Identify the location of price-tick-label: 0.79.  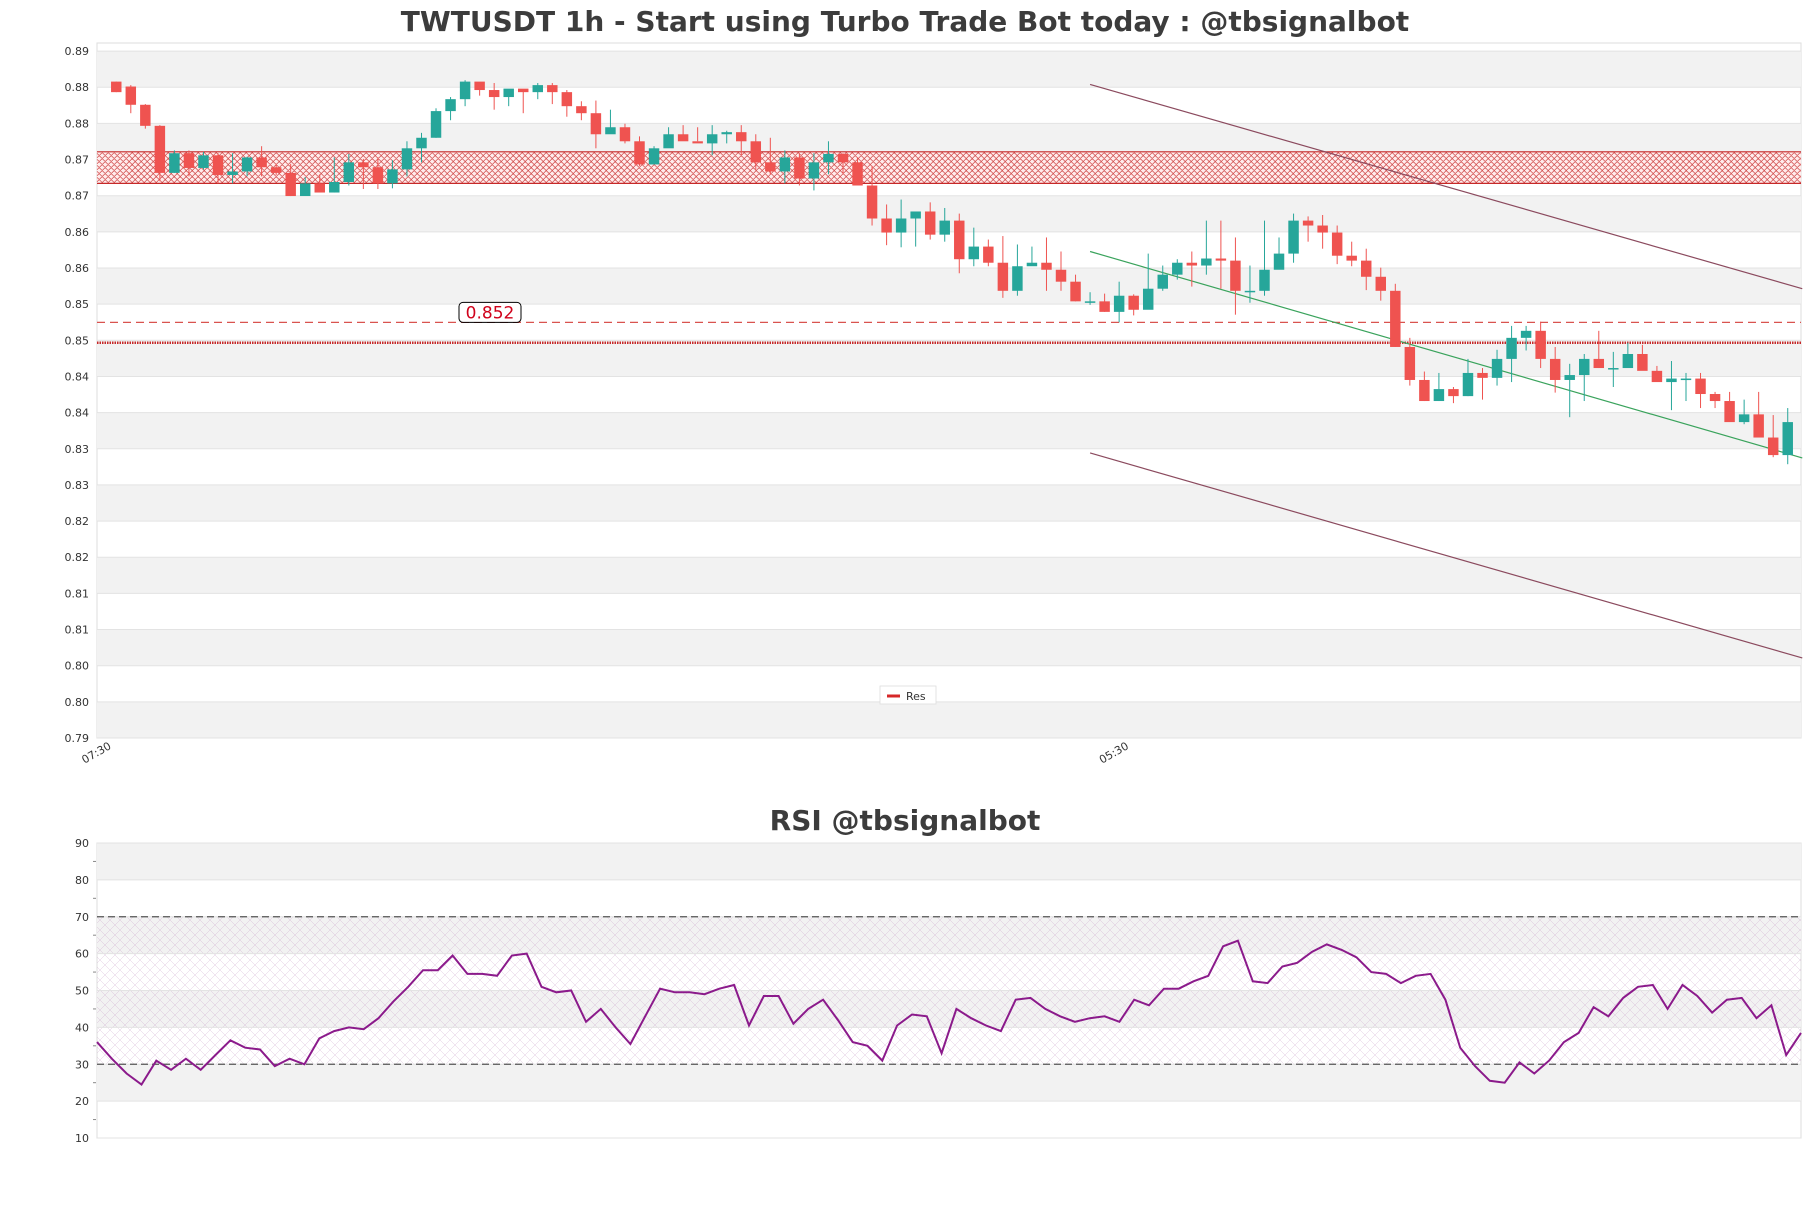
(77, 738).